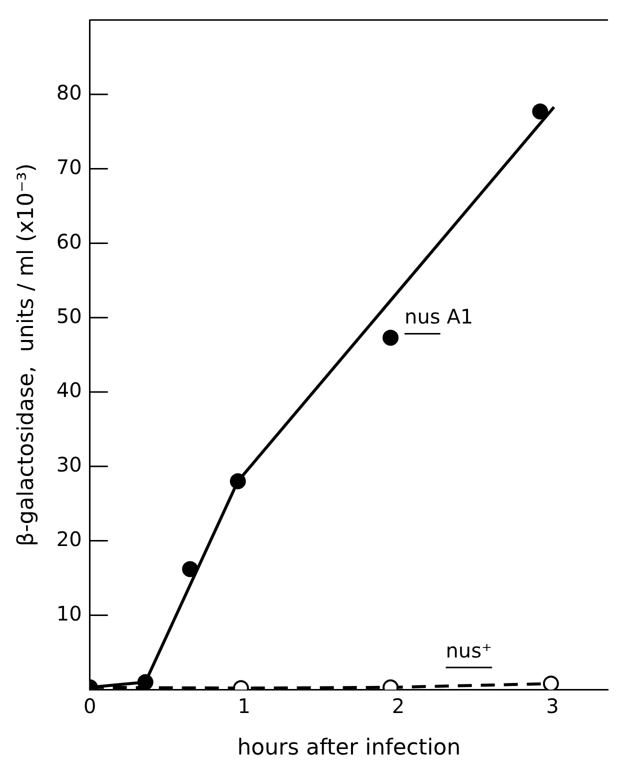 This screenshot has width=617, height=776. Describe the element at coordinates (398, 706) in the screenshot. I see `x-tick-label: 2` at that location.